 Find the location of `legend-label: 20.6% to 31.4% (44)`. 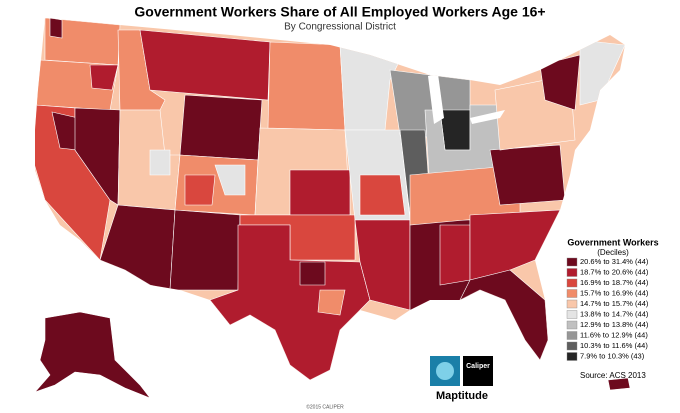

legend-label: 20.6% to 31.4% (44) is located at coordinates (614, 261).